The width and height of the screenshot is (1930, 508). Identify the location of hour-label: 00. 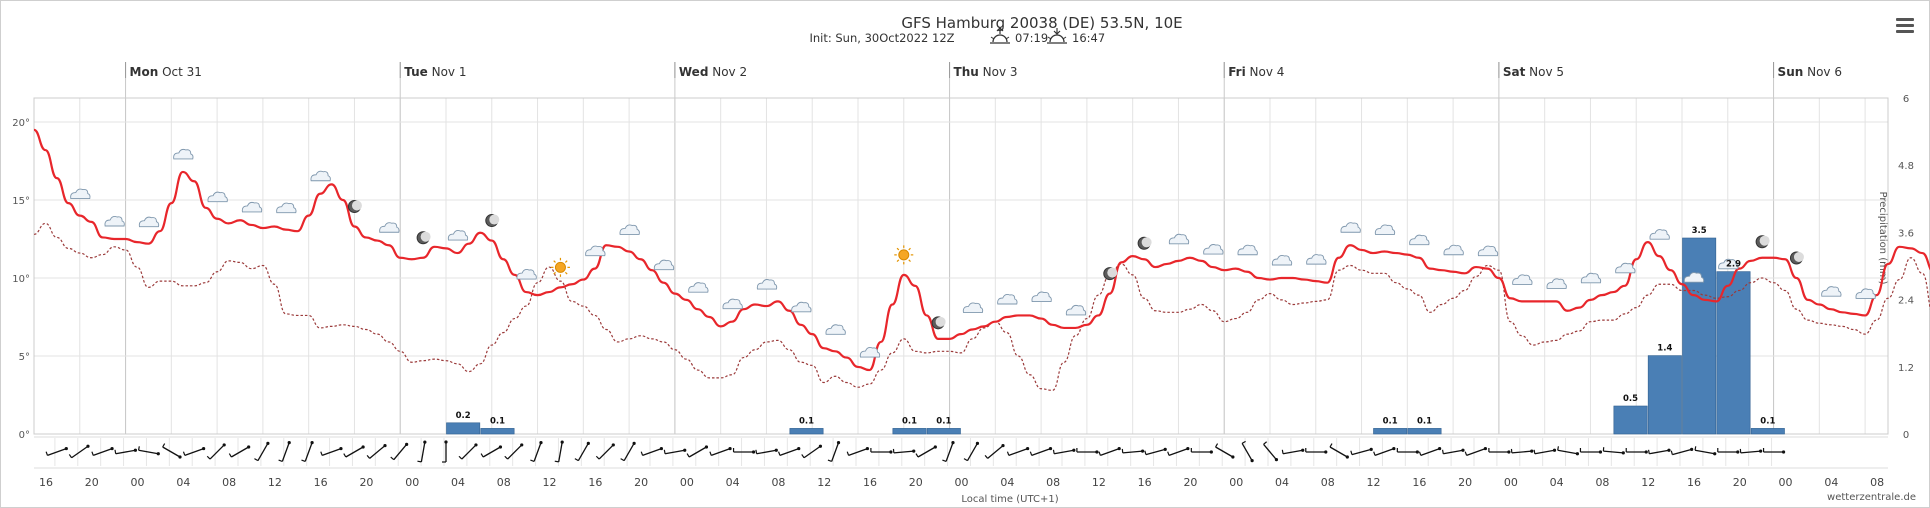
(1511, 482).